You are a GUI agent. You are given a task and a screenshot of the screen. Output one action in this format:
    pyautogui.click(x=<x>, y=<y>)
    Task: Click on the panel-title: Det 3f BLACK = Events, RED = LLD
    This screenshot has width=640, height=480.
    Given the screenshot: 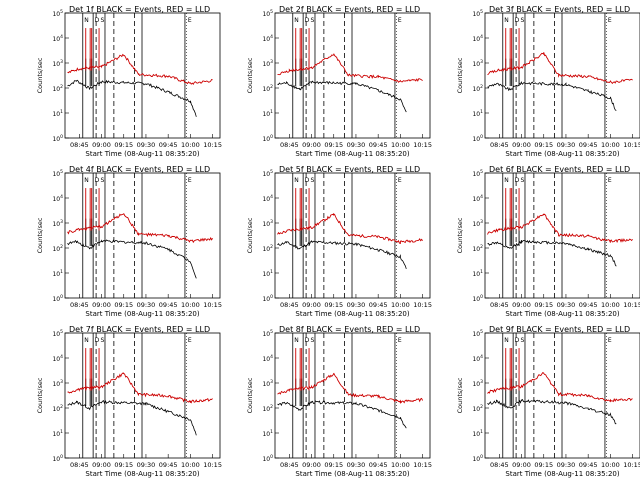 What is the action you would take?
    pyautogui.click(x=559, y=9)
    